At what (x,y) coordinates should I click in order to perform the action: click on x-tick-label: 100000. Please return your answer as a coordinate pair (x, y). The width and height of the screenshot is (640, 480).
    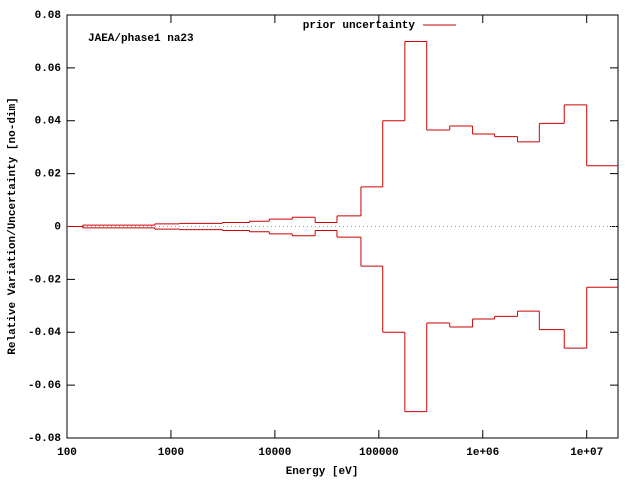
    Looking at the image, I should click on (379, 453).